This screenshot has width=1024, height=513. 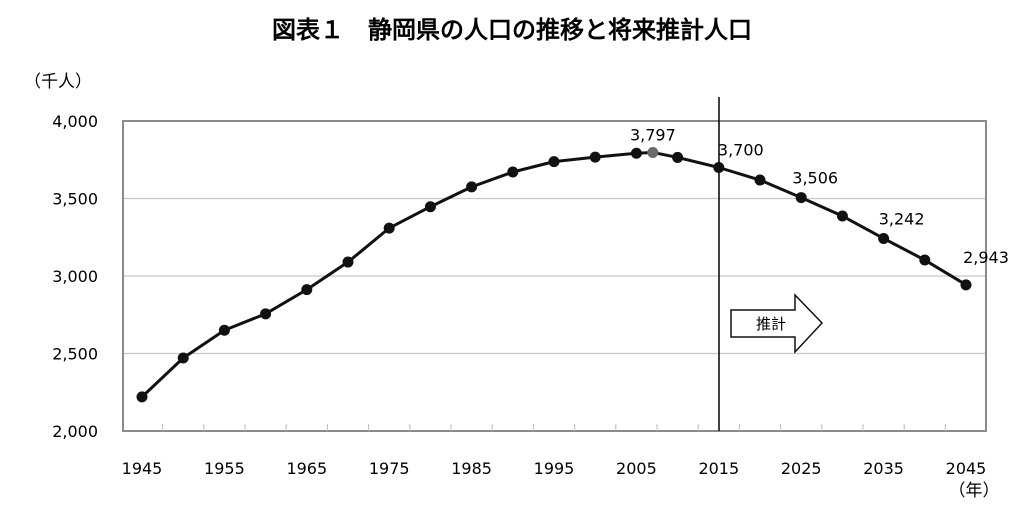 I want to click on data-label: 3,700, so click(x=741, y=150).